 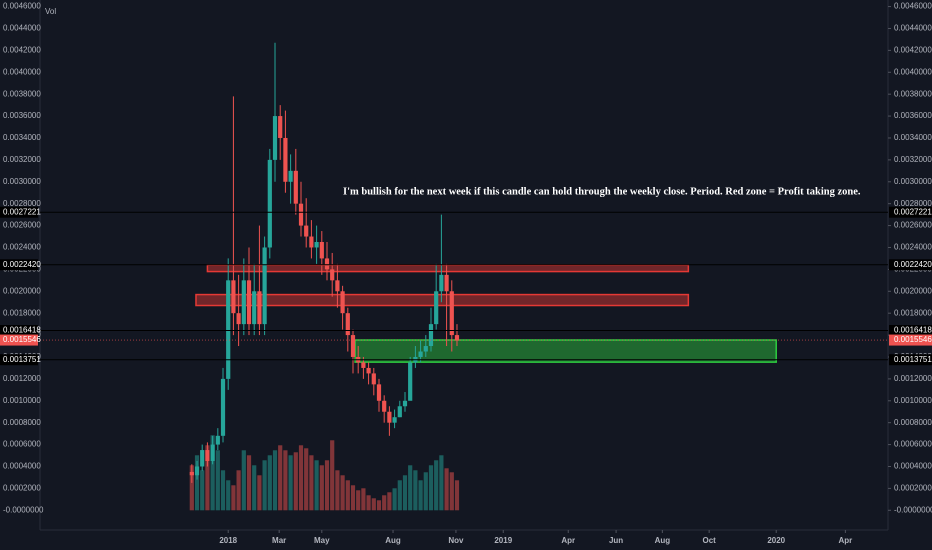 I want to click on y-tick-label-right: 0.0034000, so click(x=913, y=137).